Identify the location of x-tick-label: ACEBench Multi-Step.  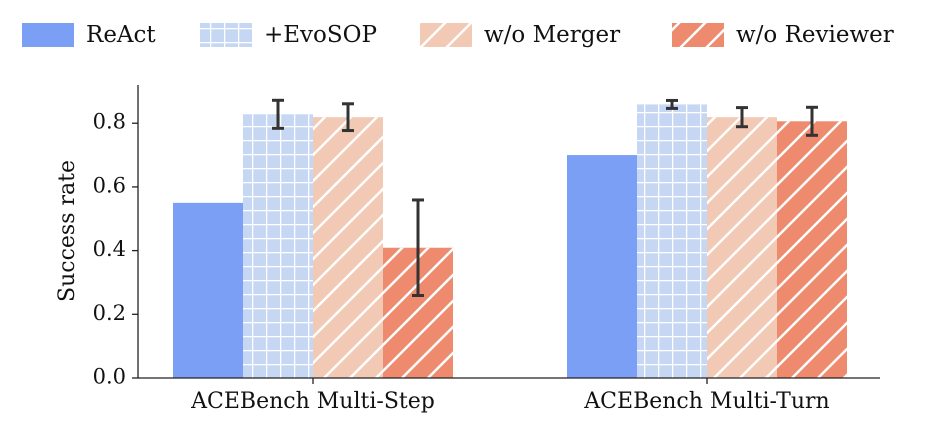
(312, 401).